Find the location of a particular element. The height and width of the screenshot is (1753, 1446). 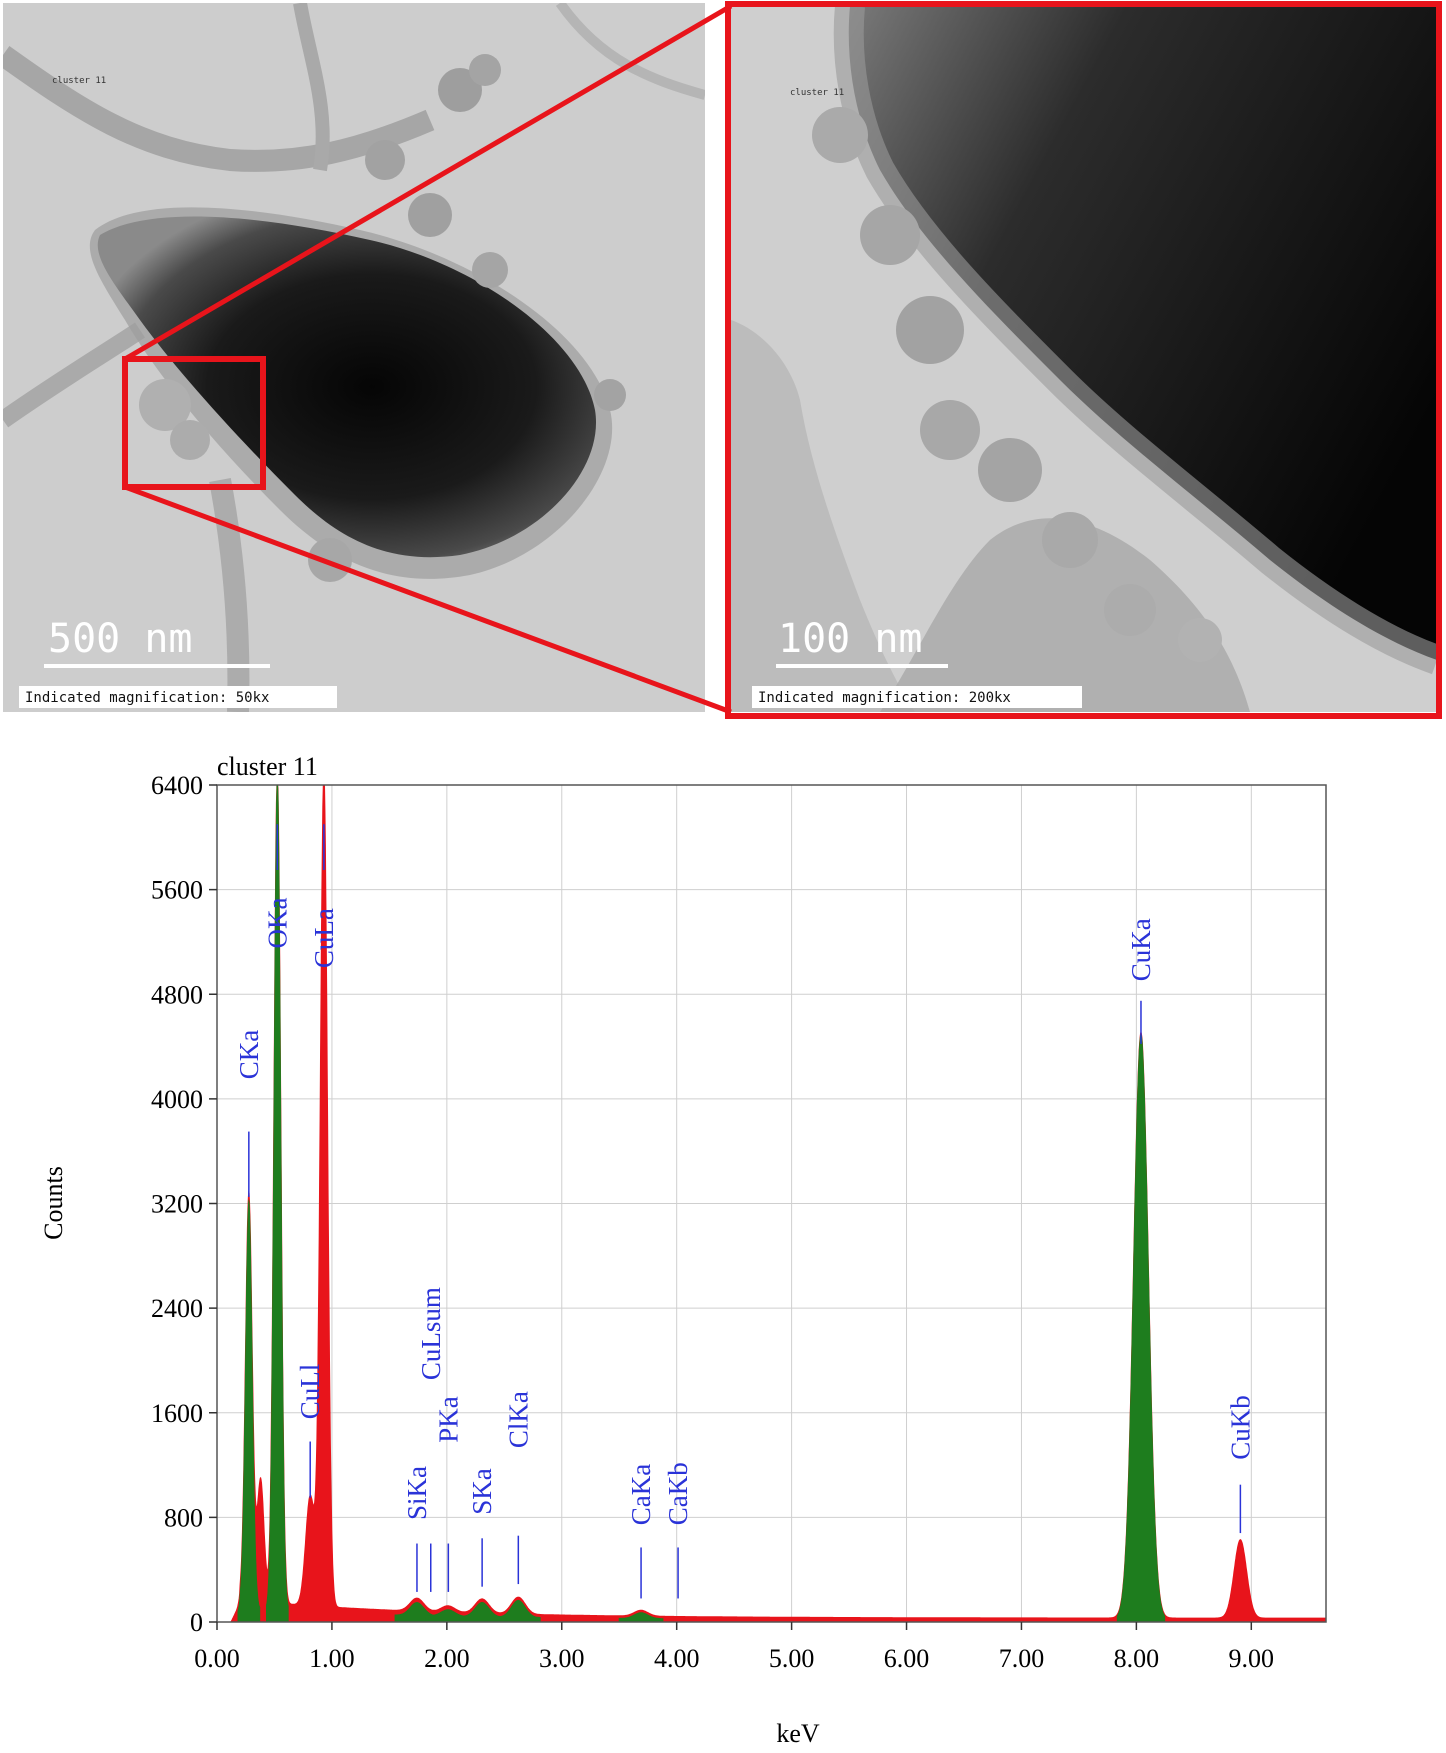

zoom-region-box is located at coordinates (194, 423).